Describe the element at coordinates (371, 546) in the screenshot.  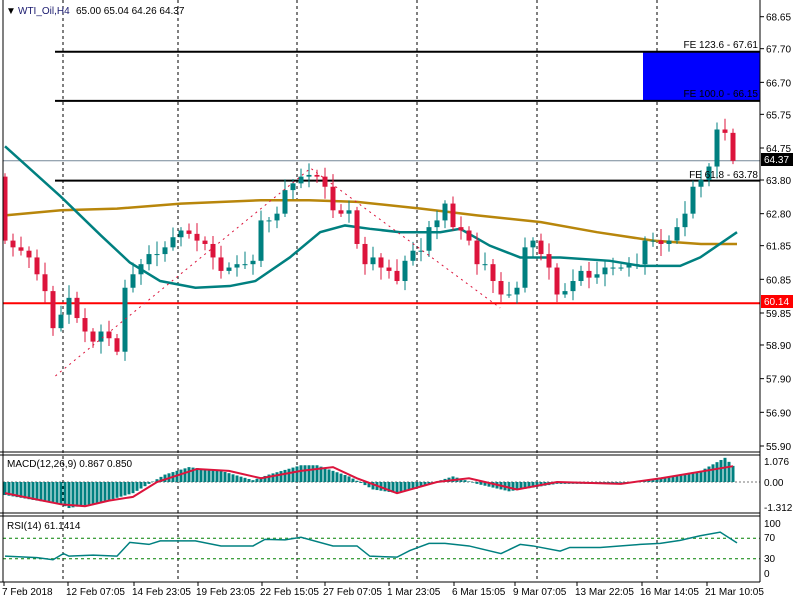
I see `rsi-line` at that location.